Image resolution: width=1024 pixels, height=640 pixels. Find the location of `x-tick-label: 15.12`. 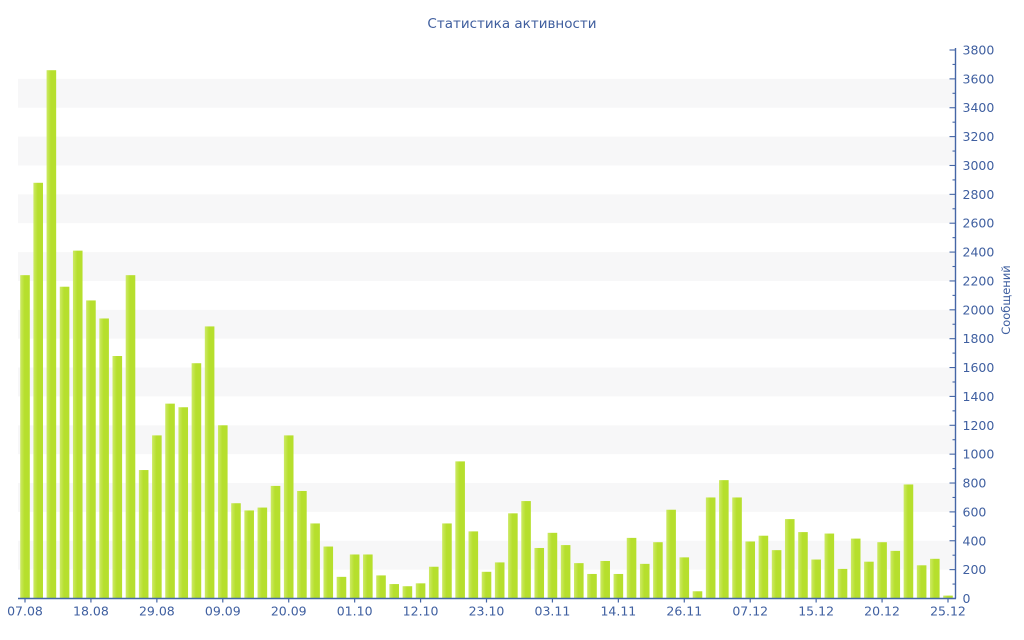

x-tick-label: 15.12 is located at coordinates (816, 611).